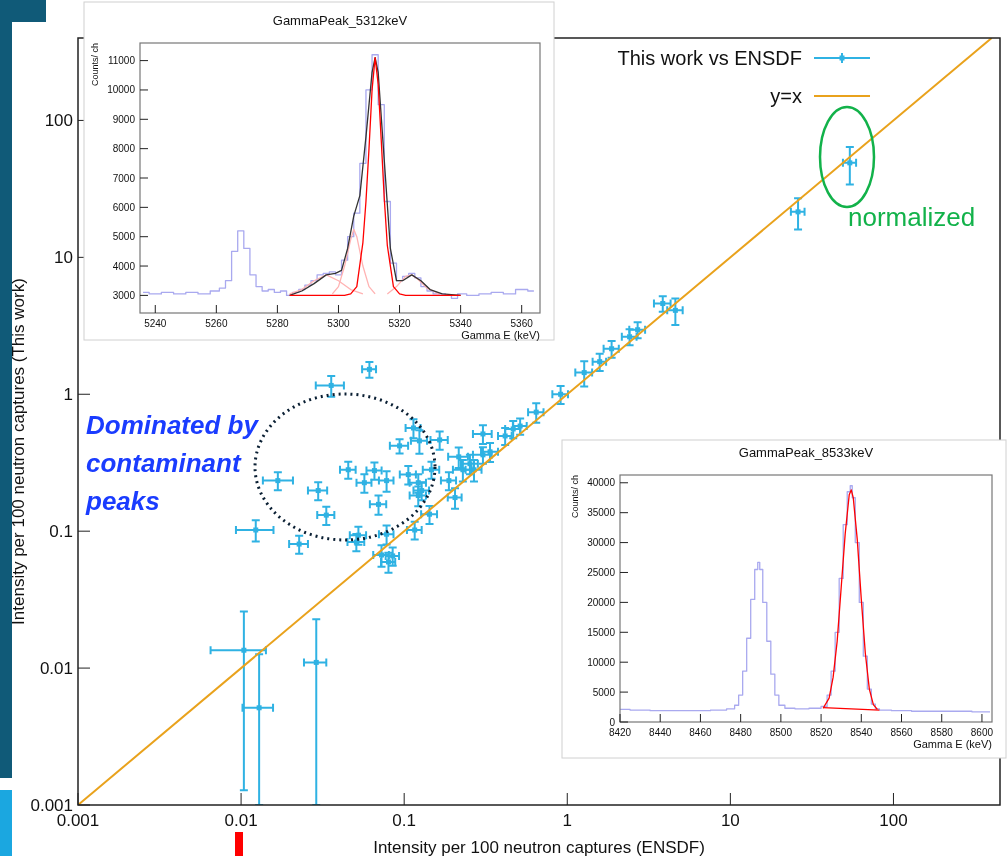 This screenshot has height=856, width=1008. I want to click on y-tick-label: 15000, so click(601, 632).